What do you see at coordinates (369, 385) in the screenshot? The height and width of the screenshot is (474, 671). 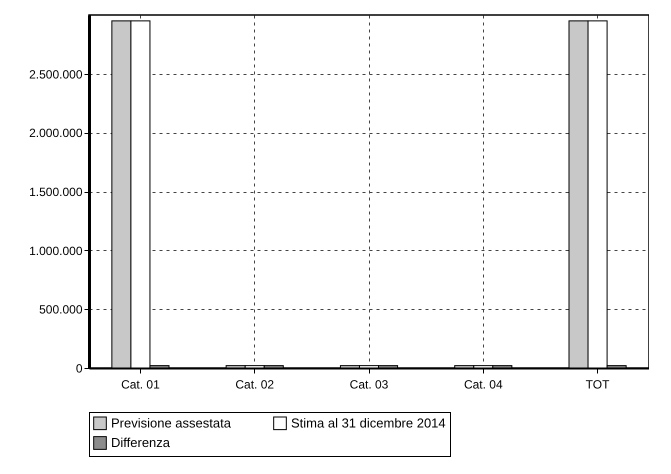 I see `x-tick-label: Cat. 03` at bounding box center [369, 385].